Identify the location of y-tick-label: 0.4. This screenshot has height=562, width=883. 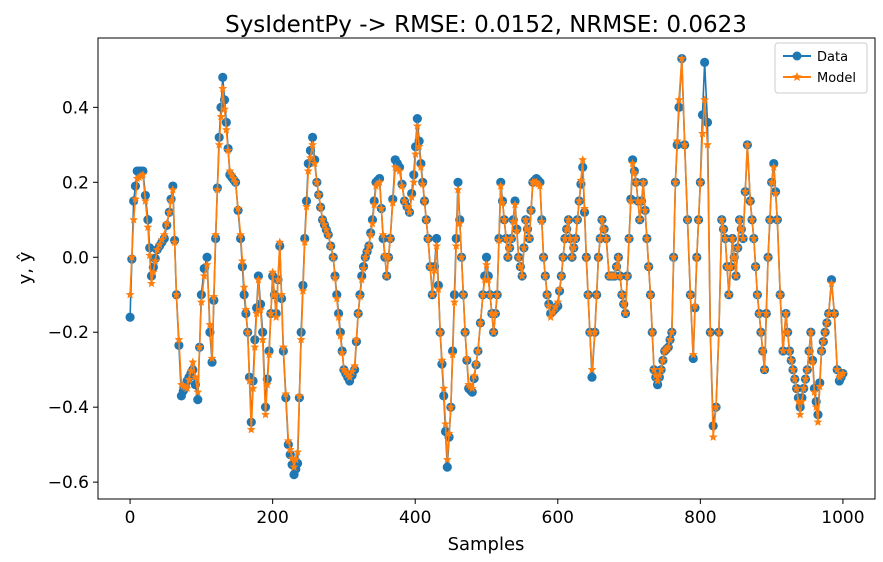
(75, 108).